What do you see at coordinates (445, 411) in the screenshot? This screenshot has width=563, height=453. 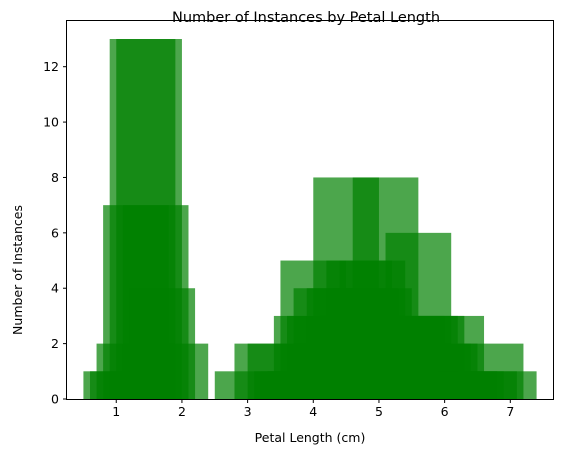 I see `x-tick-label: 6` at bounding box center [445, 411].